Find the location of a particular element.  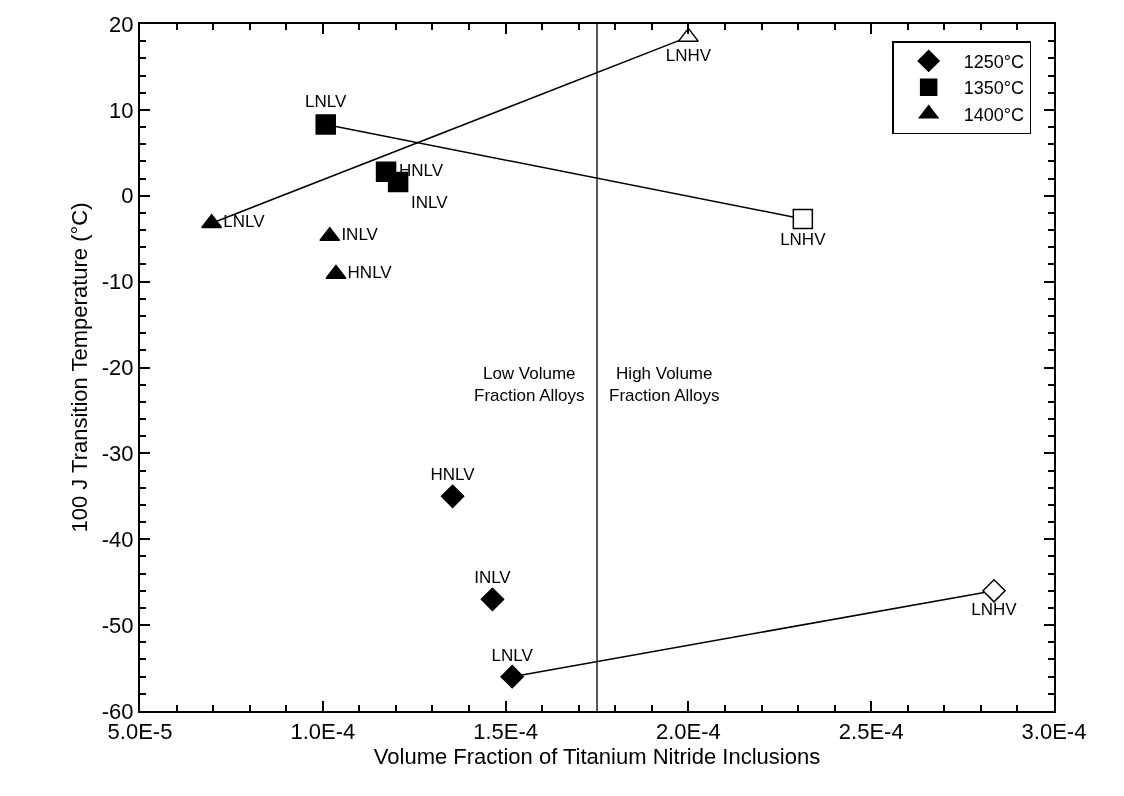

x-tick-label: 2.5E-4 is located at coordinates (871, 732).